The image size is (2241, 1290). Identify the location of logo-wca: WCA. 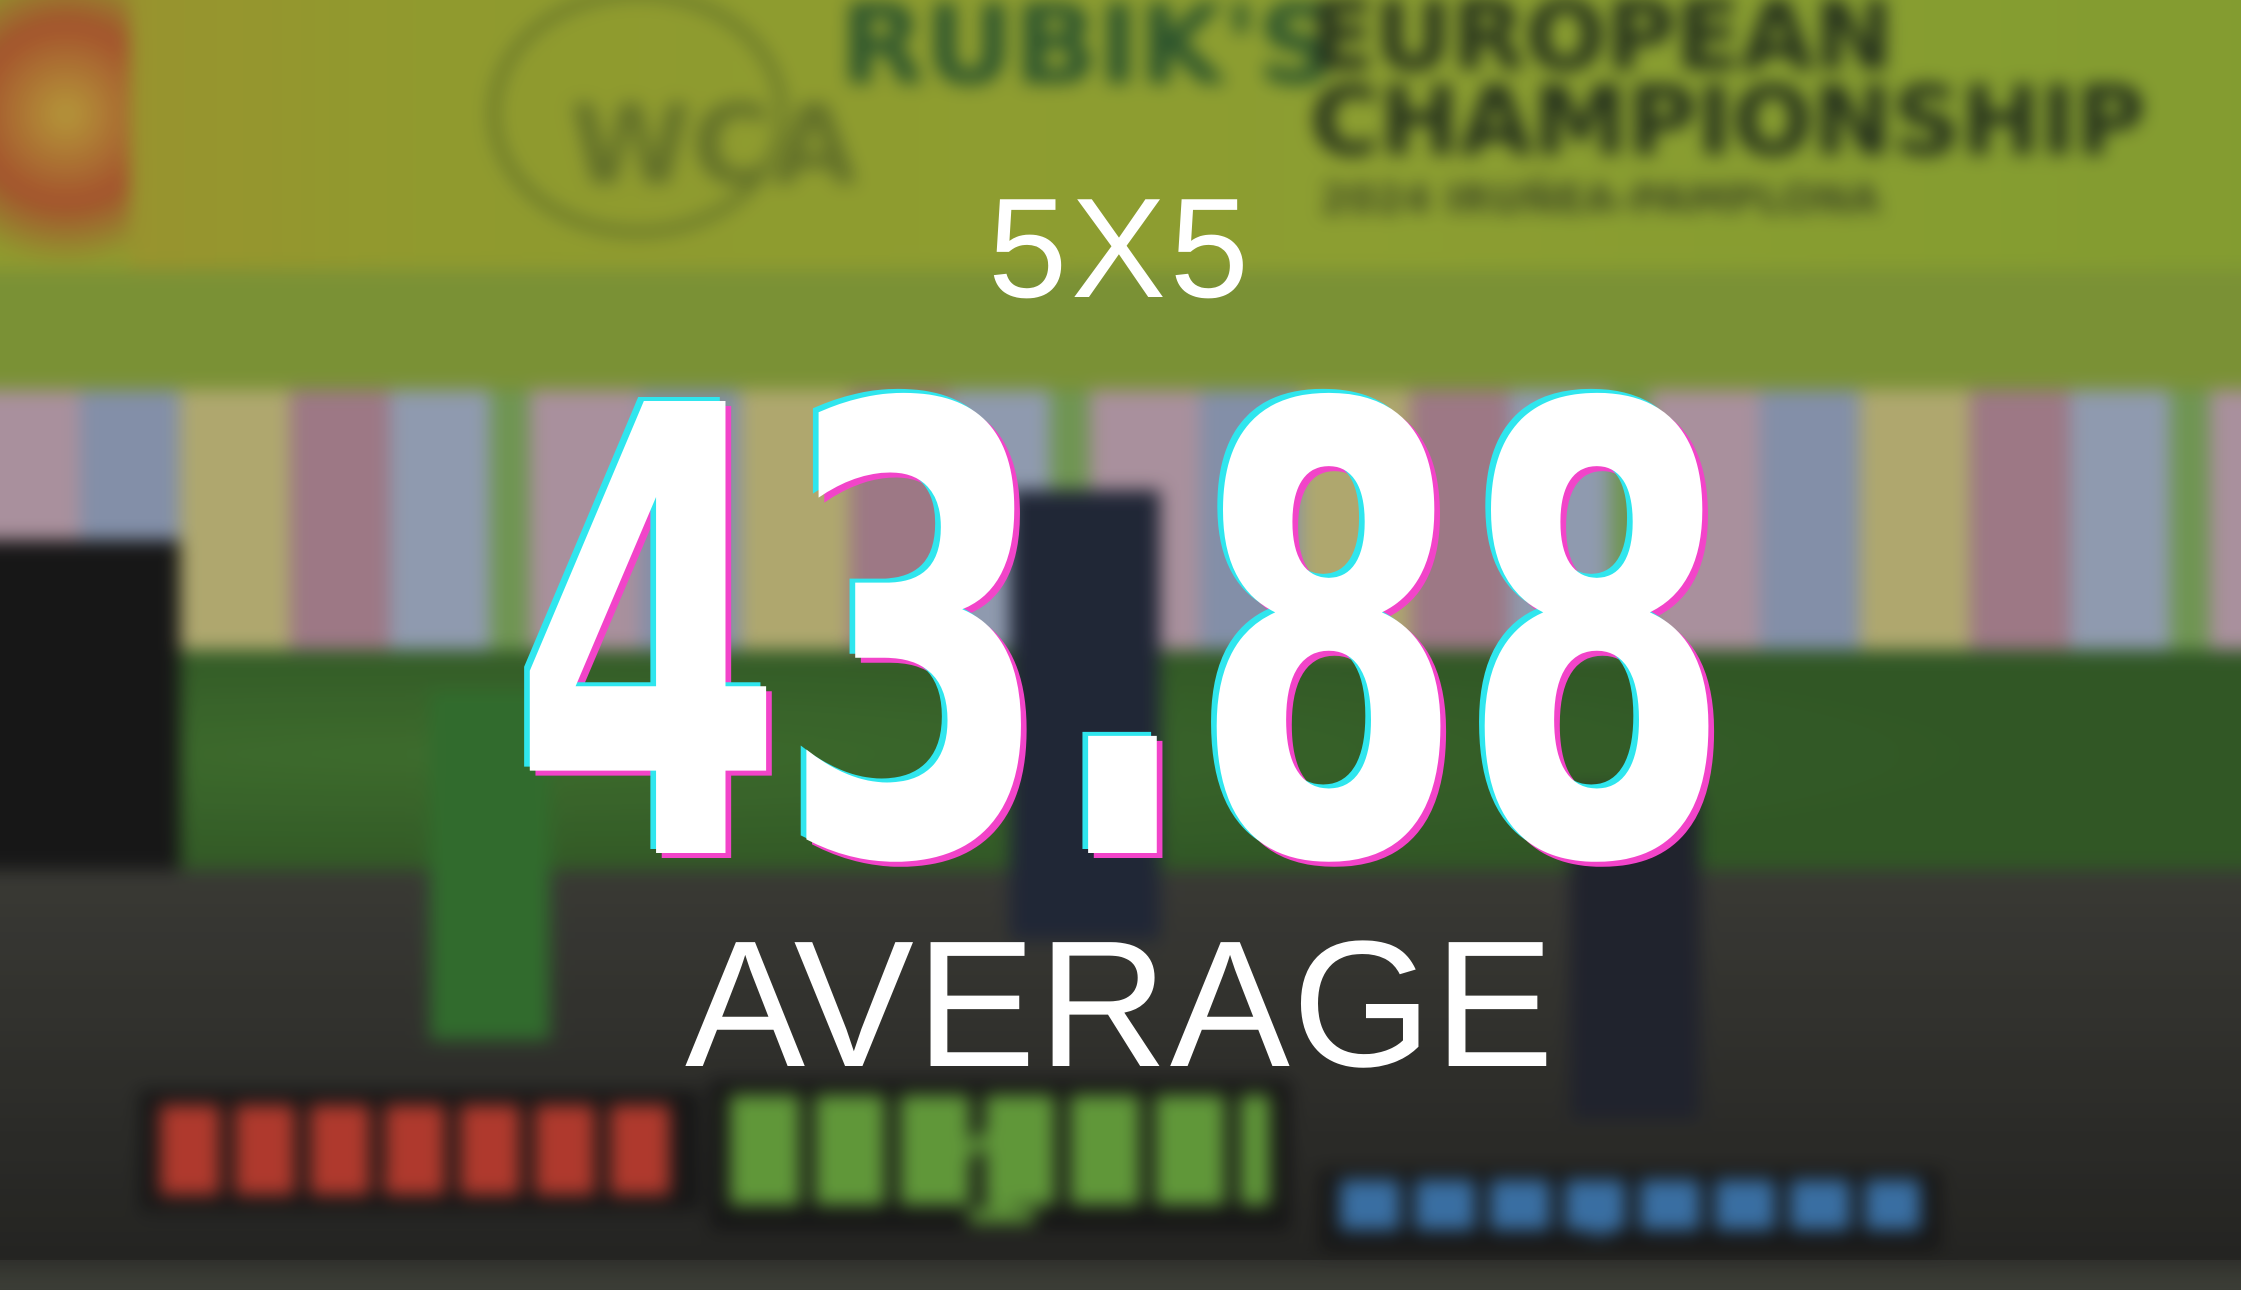
(714, 145).